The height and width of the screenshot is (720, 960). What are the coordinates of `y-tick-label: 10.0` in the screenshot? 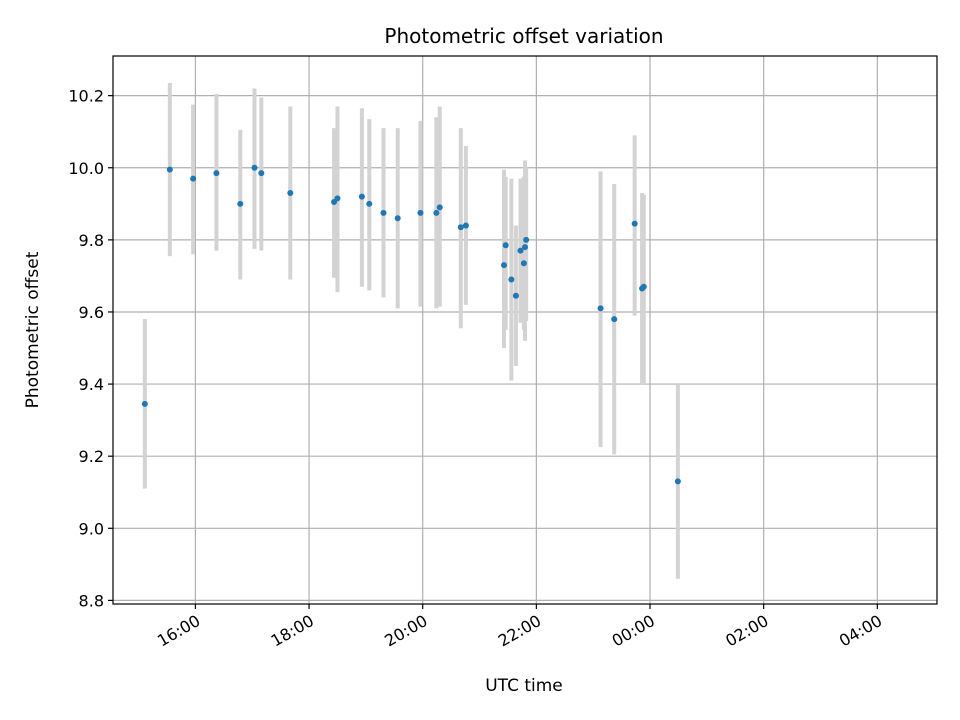 It's located at (86, 168).